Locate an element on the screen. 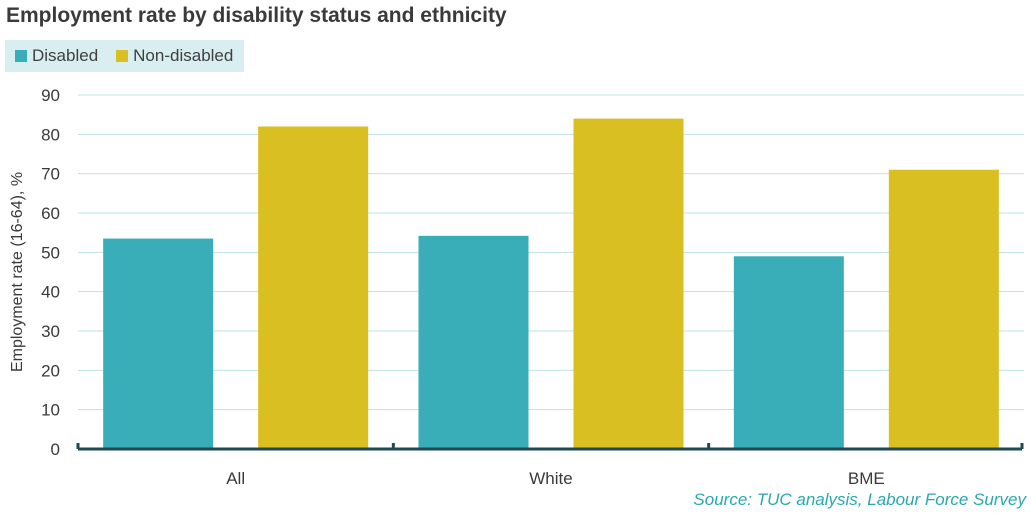 Image resolution: width=1032 pixels, height=516 pixels. legend-item-disabled: Disabled is located at coordinates (56, 56).